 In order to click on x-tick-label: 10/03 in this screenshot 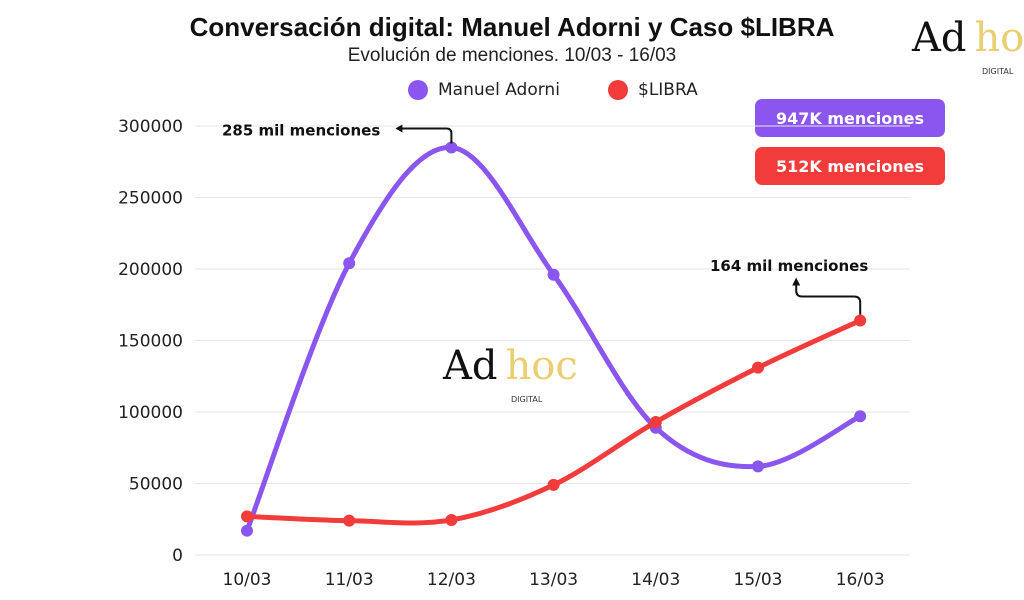, I will do `click(247, 580)`.